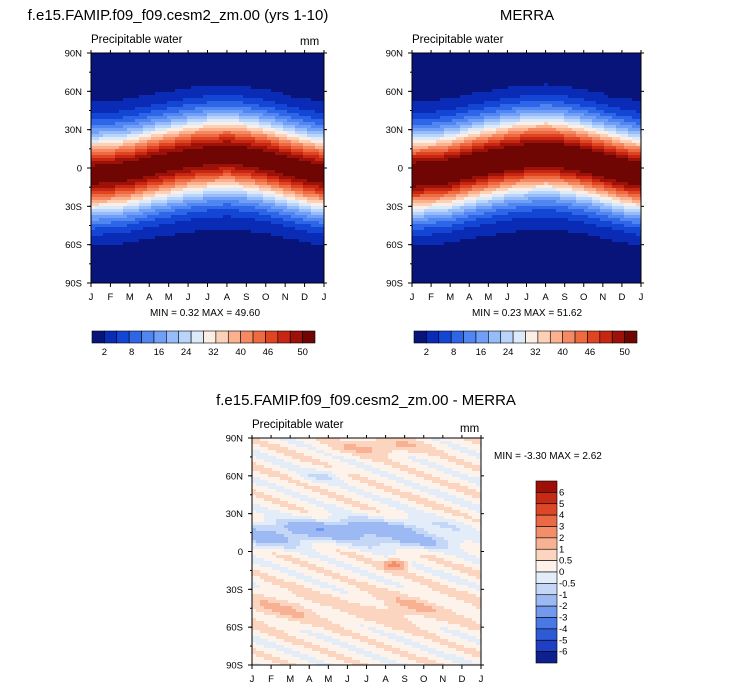 The image size is (733, 694). I want to click on colorbar-swatch, so click(123, 337).